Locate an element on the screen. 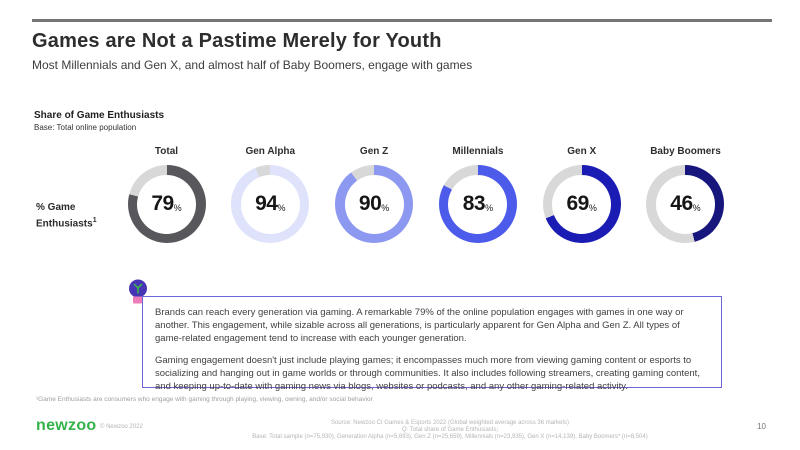 The width and height of the screenshot is (800, 450). donut-category-label: Total is located at coordinates (166, 151).